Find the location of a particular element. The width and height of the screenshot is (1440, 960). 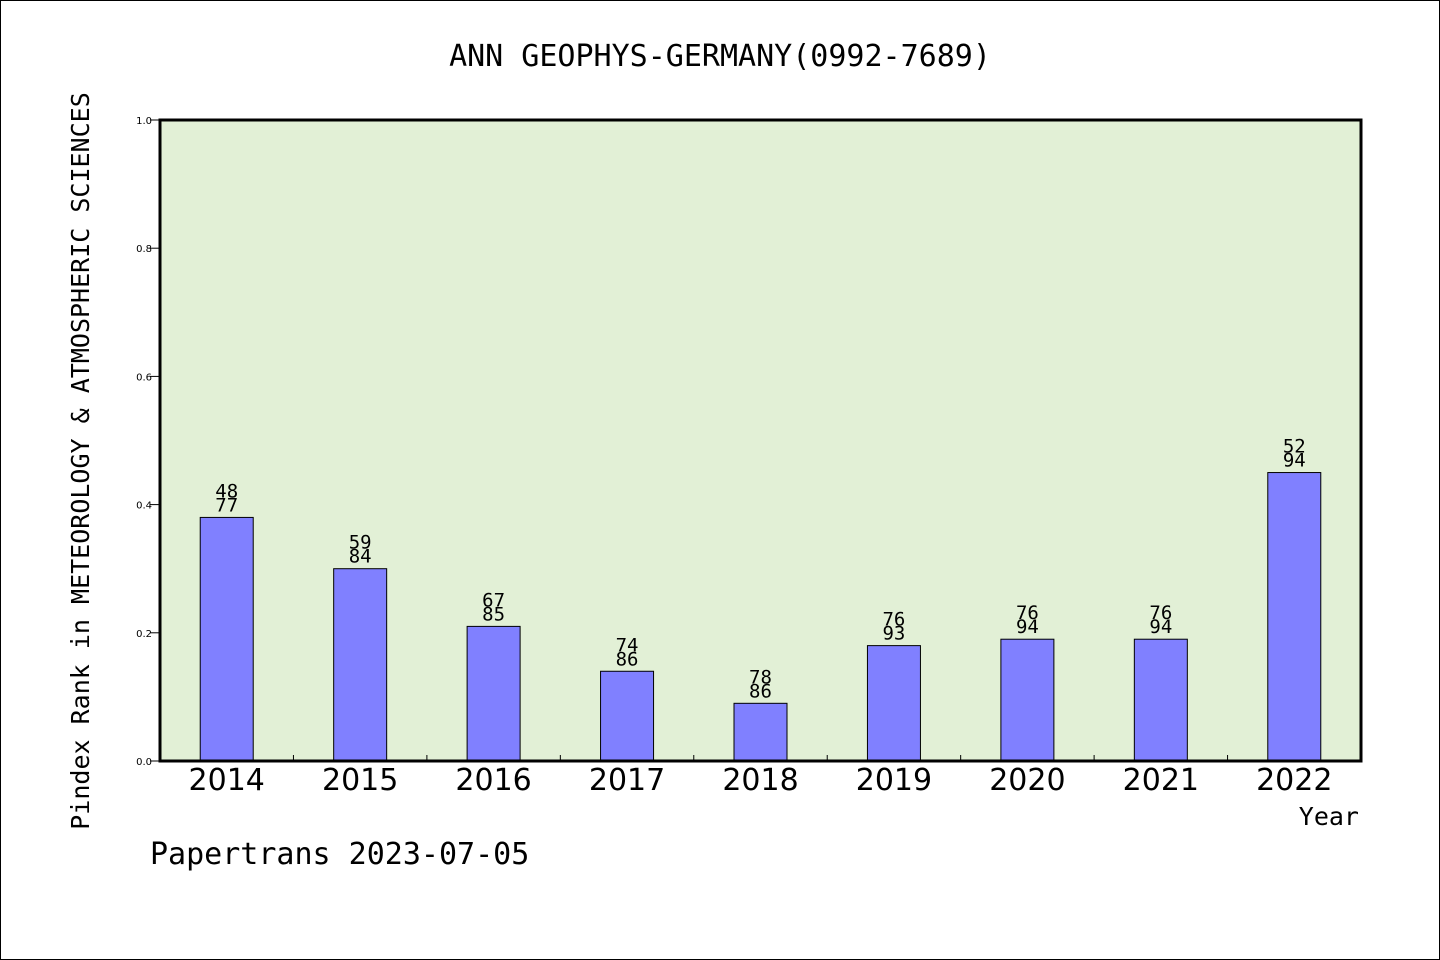

x-tick-label: 2022 is located at coordinates (1294, 780).